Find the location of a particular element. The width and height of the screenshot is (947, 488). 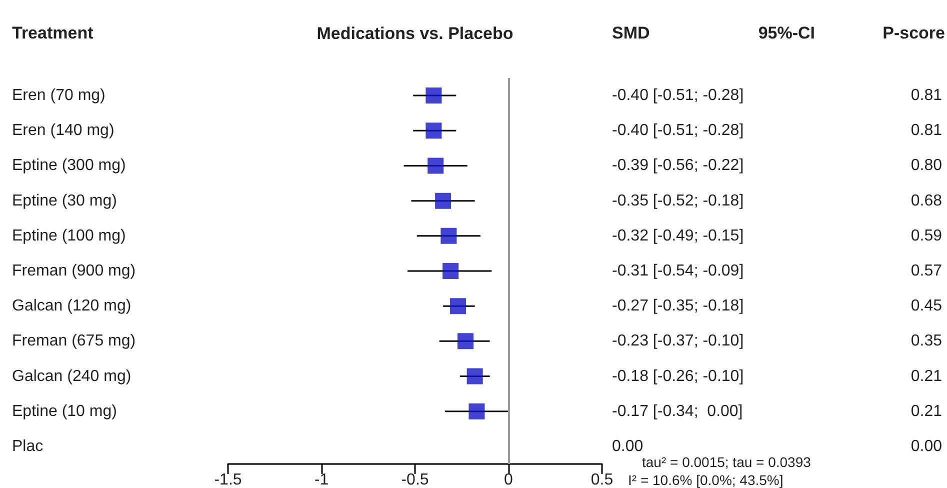

x-tick-label: -1.5 is located at coordinates (228, 480).